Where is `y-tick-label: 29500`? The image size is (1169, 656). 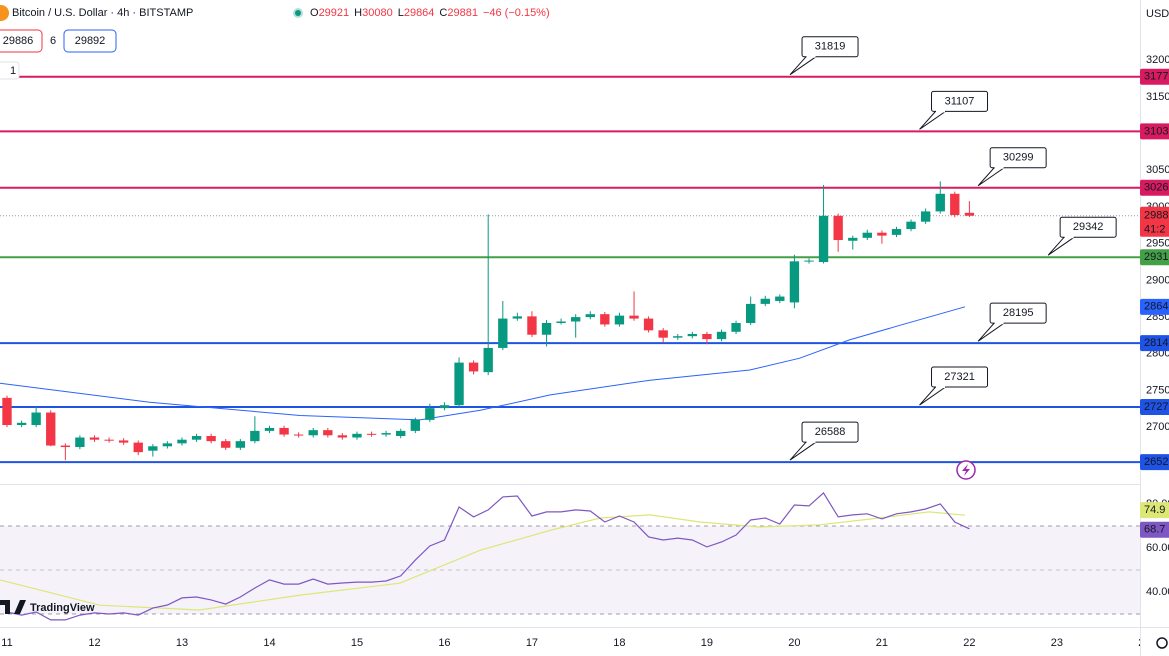
y-tick-label: 29500 is located at coordinates (1157, 244).